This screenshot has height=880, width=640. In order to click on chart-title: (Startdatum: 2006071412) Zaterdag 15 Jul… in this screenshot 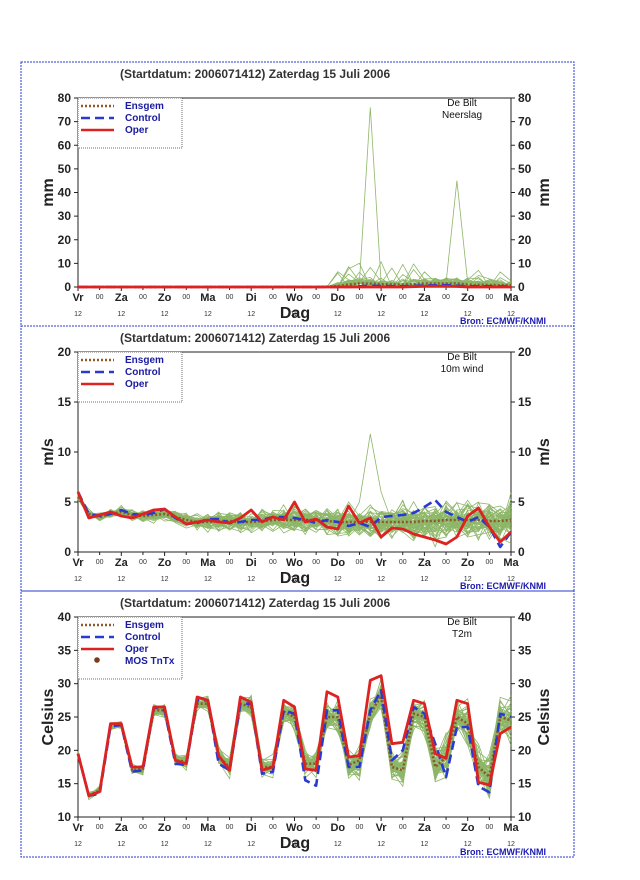, I will do `click(255, 603)`.